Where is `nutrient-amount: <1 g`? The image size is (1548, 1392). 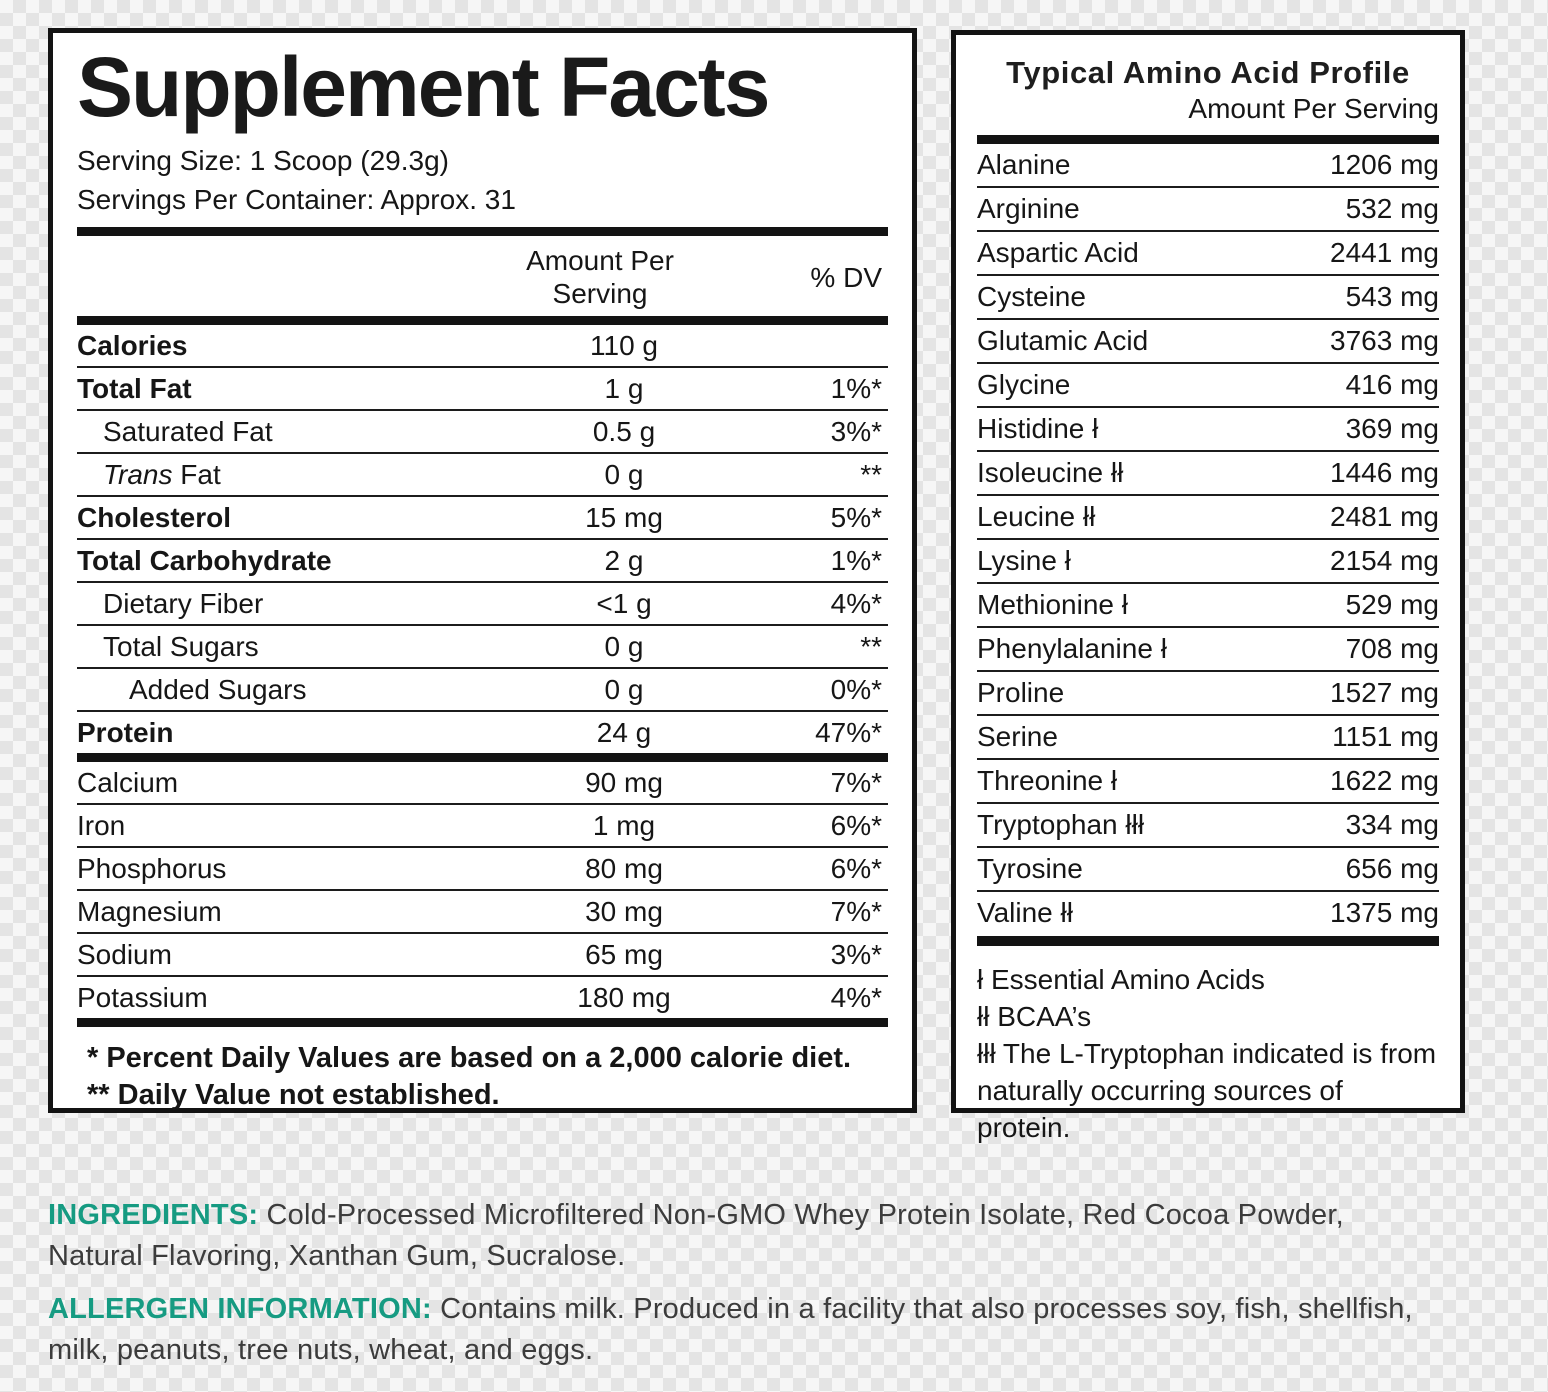 nutrient-amount: <1 g is located at coordinates (624, 603).